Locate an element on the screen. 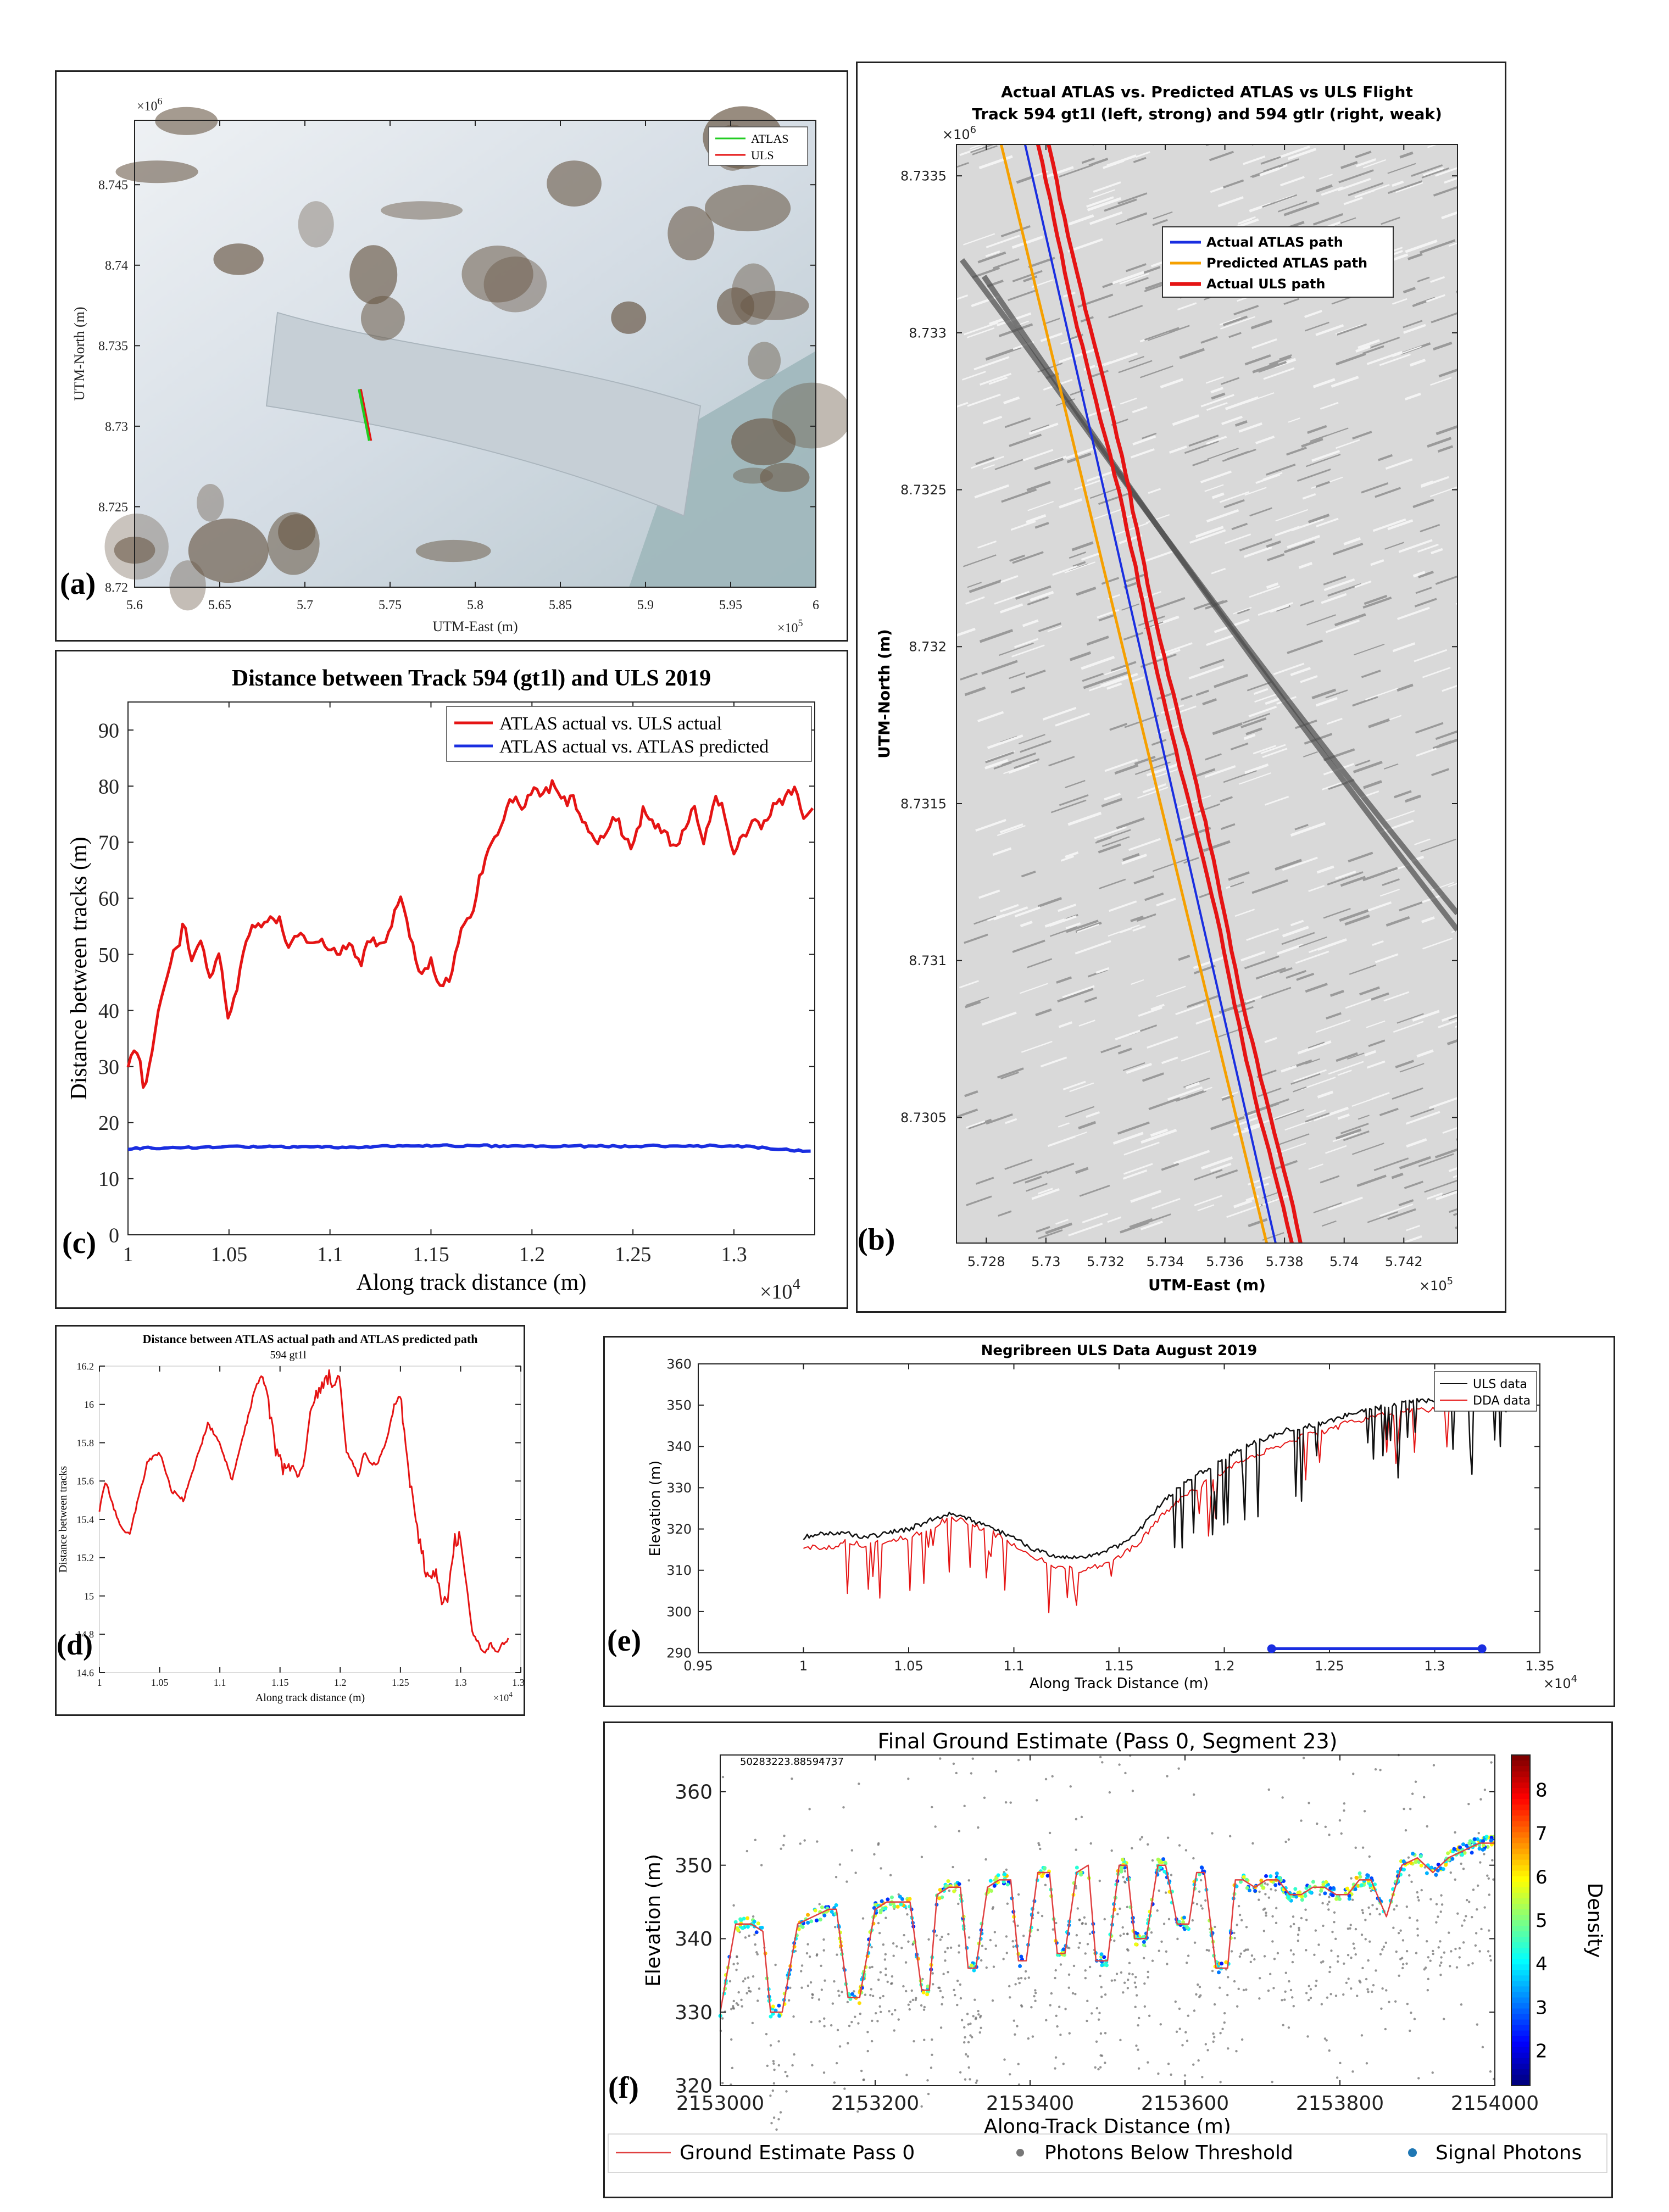  x-tick-label: 6 is located at coordinates (816, 605).